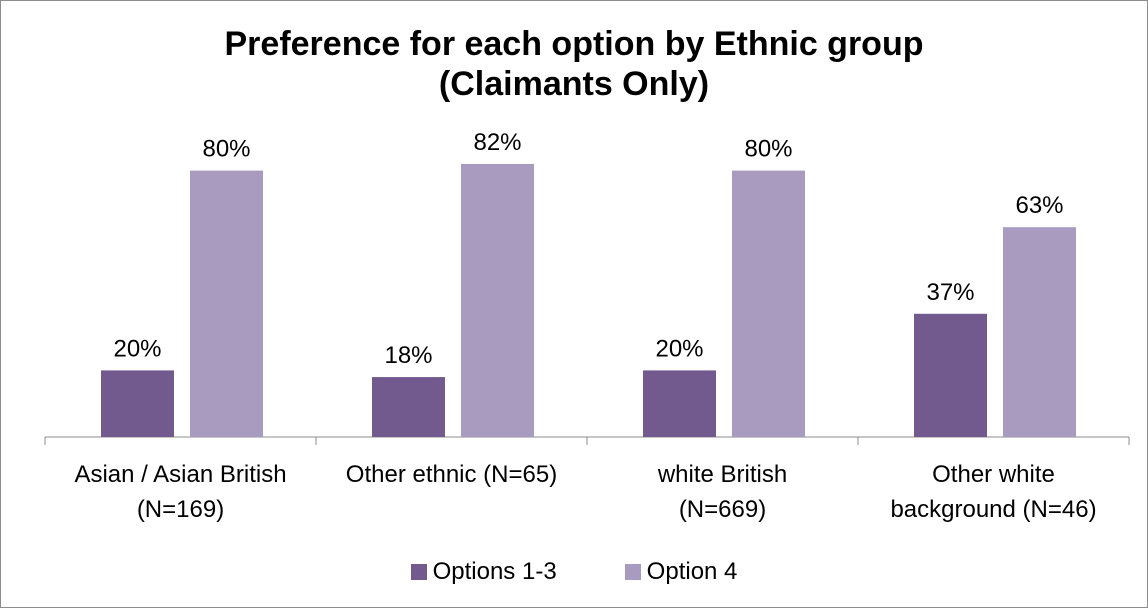  I want to click on chart-title-line-2: (Claimants Only), so click(574, 84).